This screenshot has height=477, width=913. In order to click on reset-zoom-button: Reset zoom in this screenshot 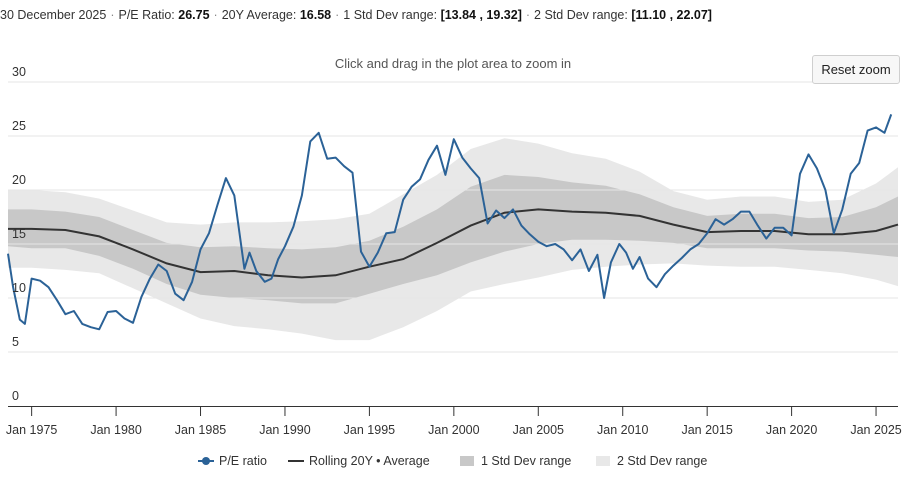, I will do `click(856, 69)`.